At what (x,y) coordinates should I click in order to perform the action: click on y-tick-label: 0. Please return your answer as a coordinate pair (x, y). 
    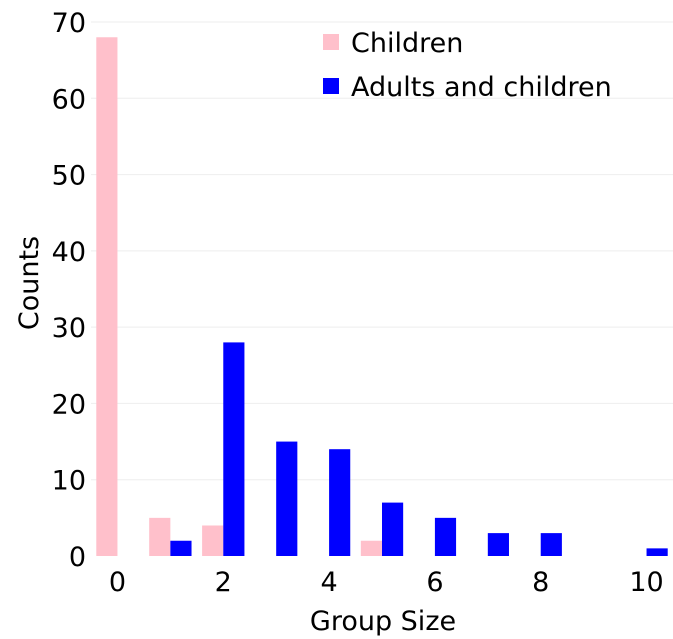
    Looking at the image, I should click on (77, 557).